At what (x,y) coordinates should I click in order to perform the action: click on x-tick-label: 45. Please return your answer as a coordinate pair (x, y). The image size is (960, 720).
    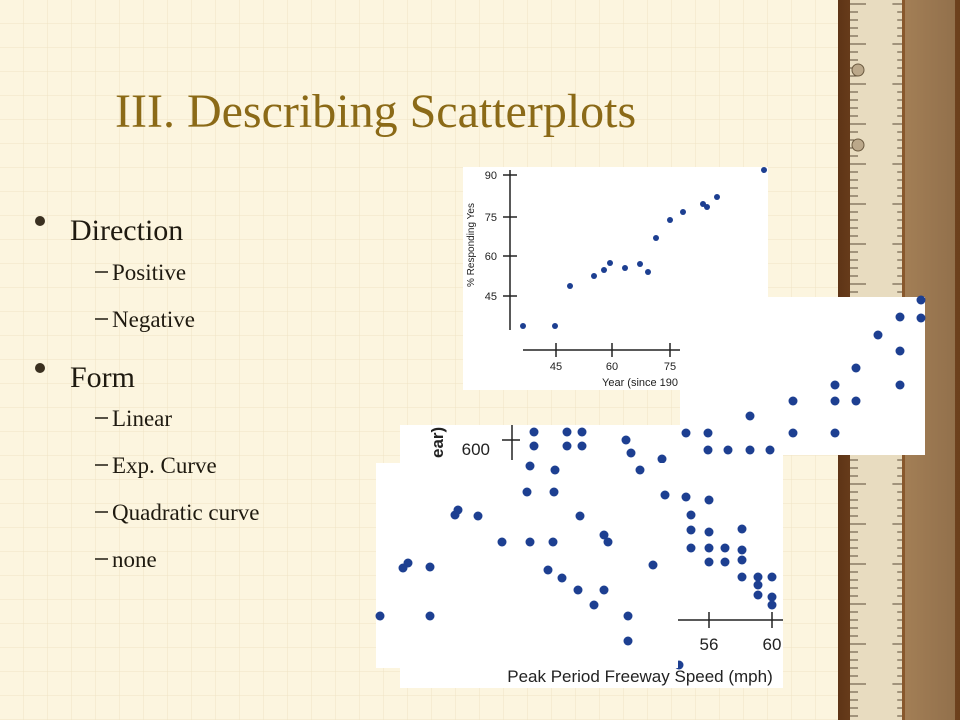
    Looking at the image, I should click on (556, 367).